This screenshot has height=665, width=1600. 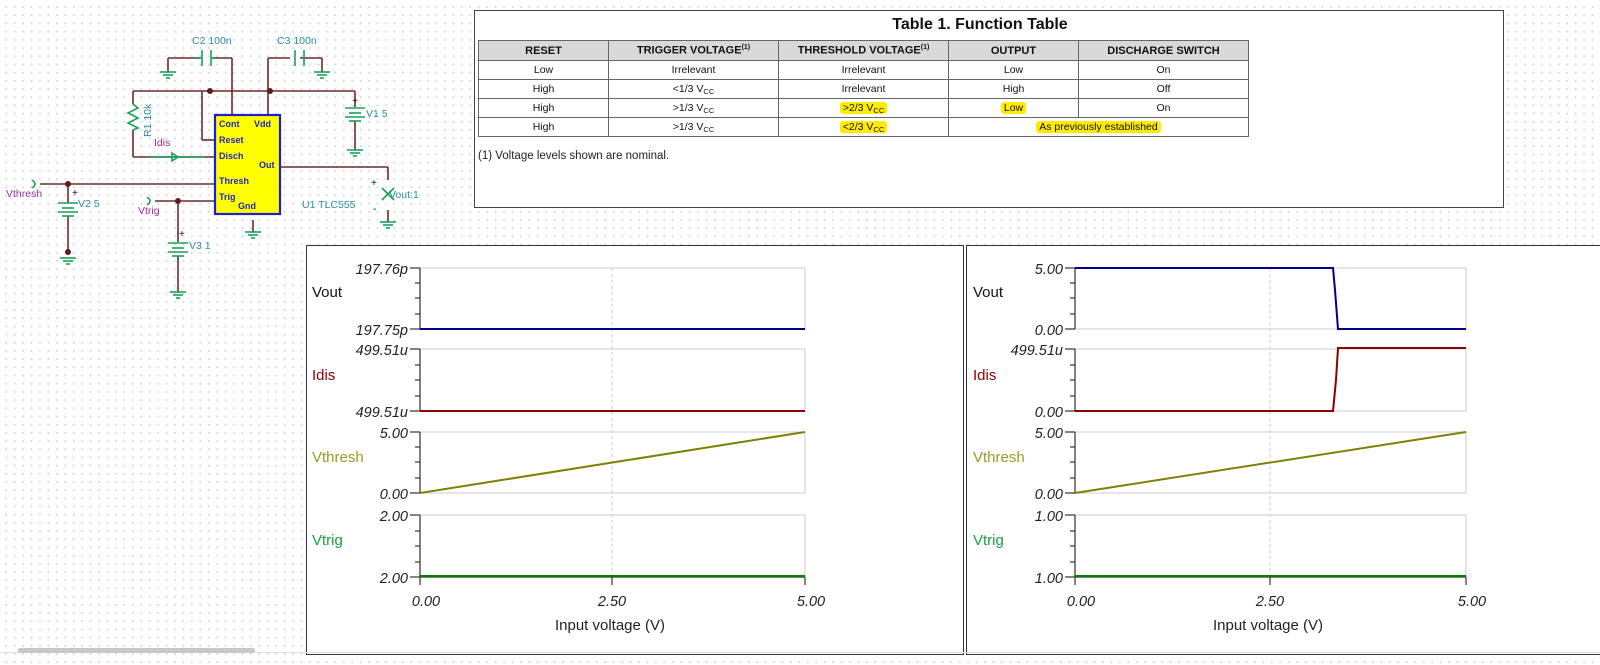 What do you see at coordinates (381, 270) in the screenshot?
I see `y-tick: 197.76p` at bounding box center [381, 270].